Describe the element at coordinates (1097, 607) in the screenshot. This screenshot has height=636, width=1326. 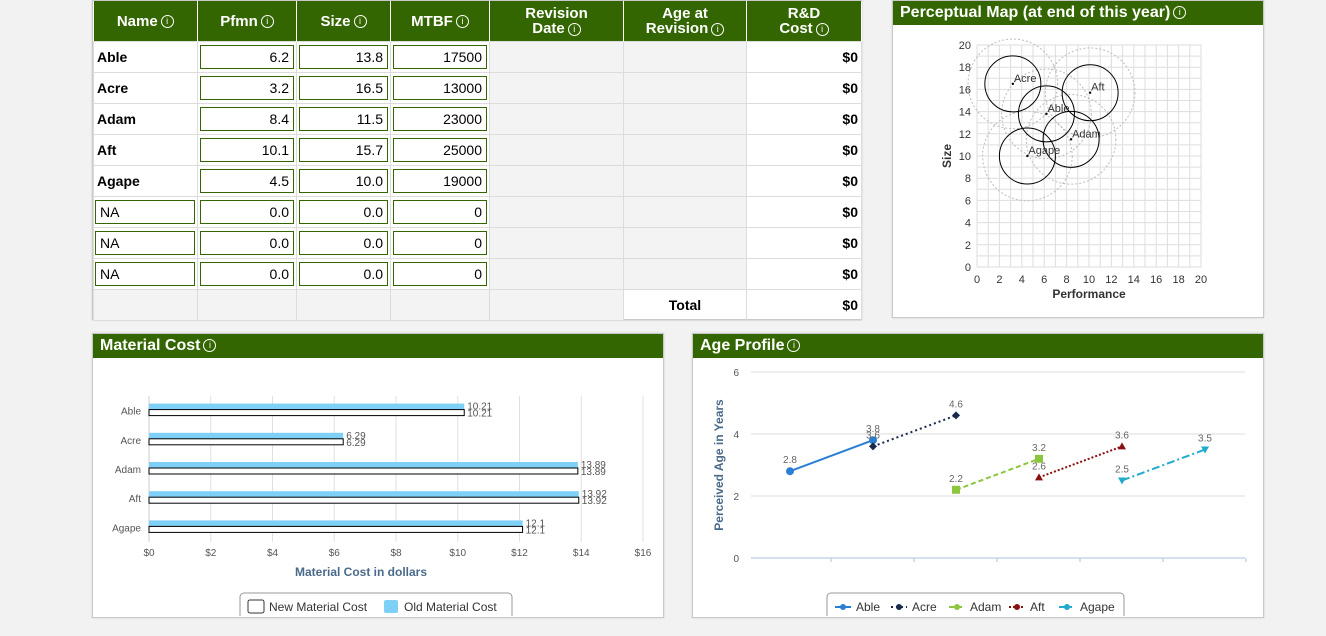
I see `ap-legend-label: Agape` at that location.